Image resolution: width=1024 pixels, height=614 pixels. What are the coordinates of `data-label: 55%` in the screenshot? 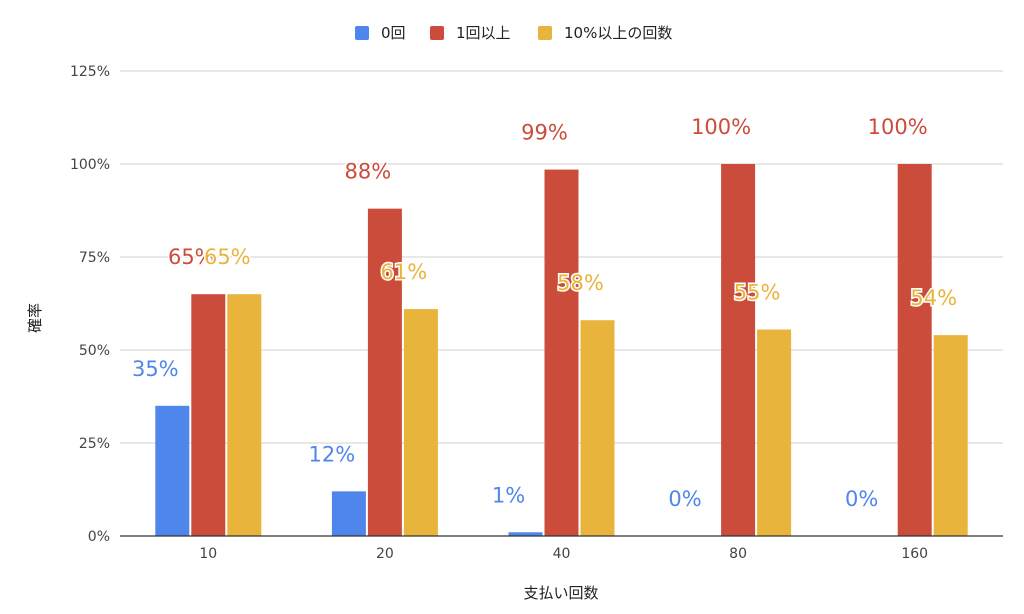 It's located at (757, 293).